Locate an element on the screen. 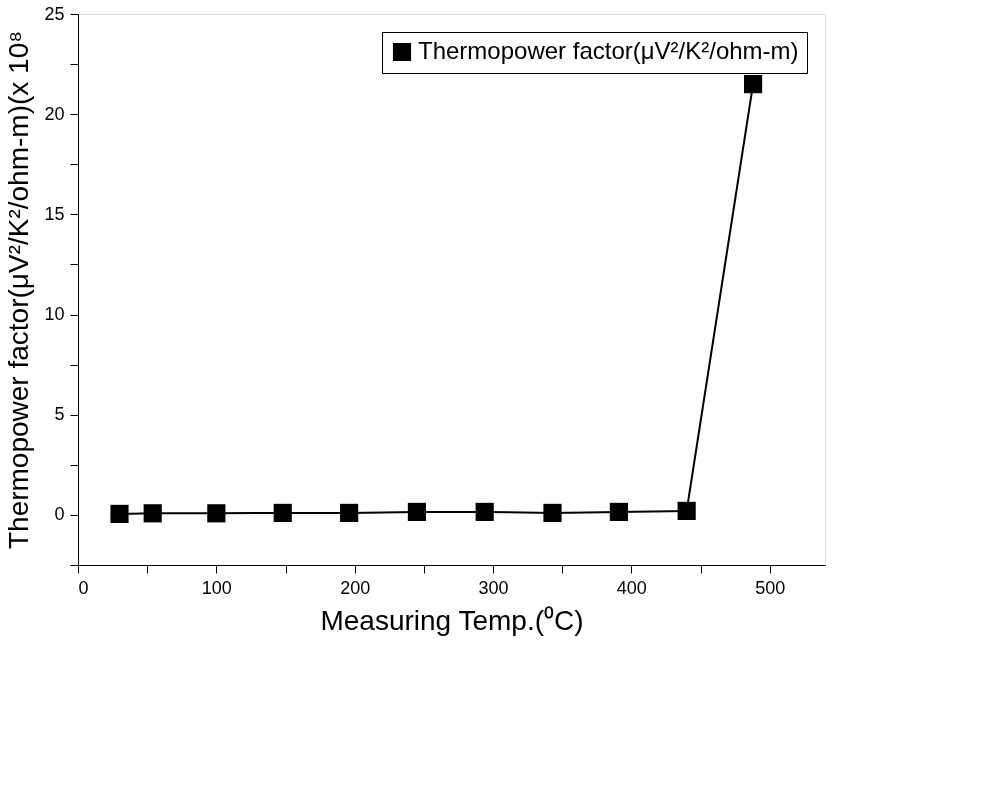 The height and width of the screenshot is (789, 1001). y-tick-label: 0 is located at coordinates (59, 514).